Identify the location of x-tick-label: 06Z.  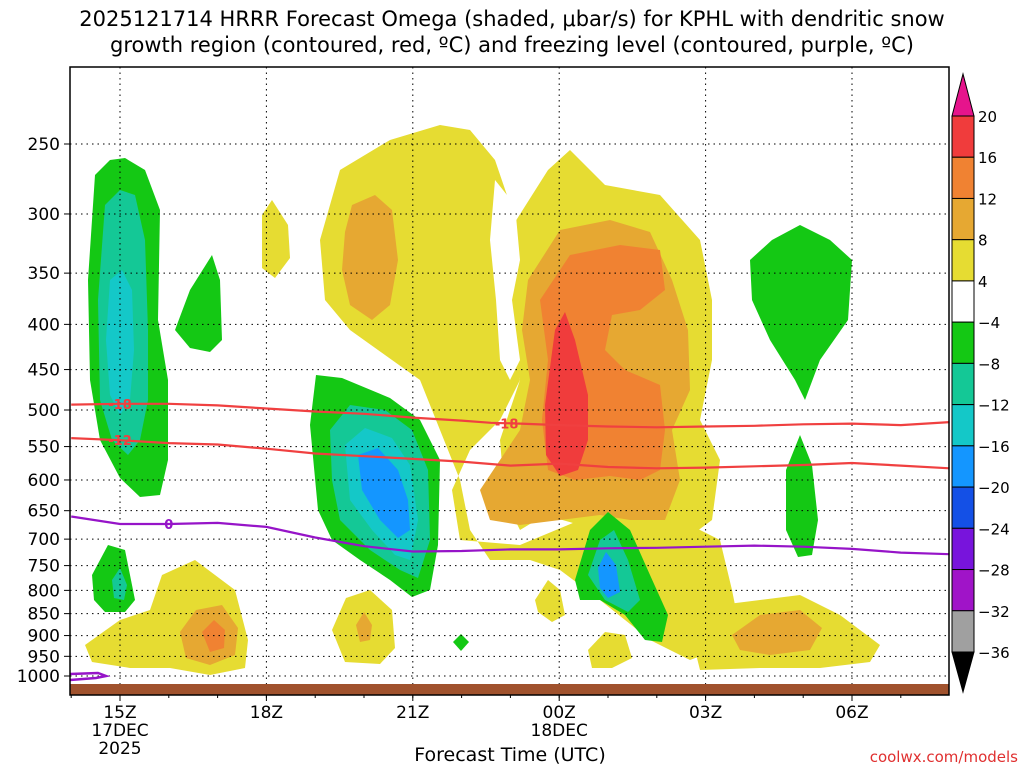
(851, 713).